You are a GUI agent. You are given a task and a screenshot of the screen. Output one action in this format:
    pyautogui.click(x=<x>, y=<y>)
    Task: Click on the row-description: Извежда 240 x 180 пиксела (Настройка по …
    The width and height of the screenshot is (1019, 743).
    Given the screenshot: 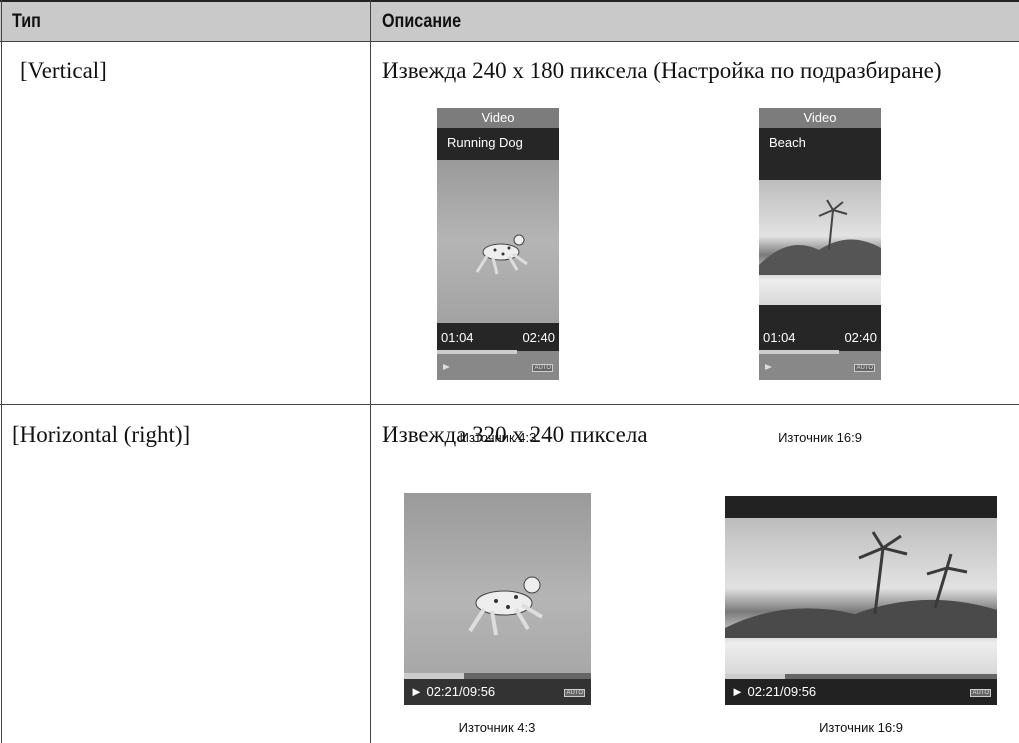 What is the action you would take?
    pyautogui.click(x=662, y=70)
    